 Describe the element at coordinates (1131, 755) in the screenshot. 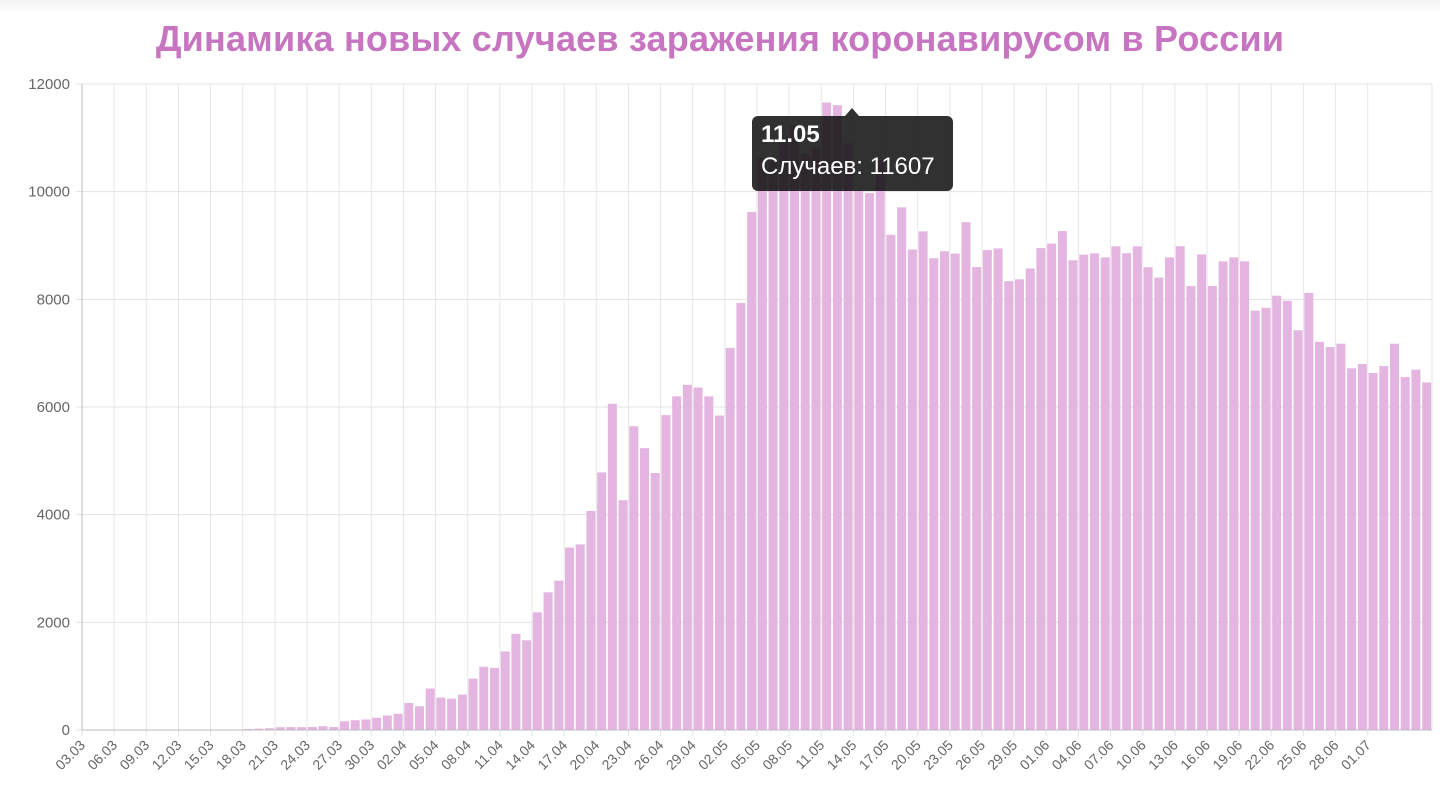

I see `x-tick-label: 10.06` at that location.